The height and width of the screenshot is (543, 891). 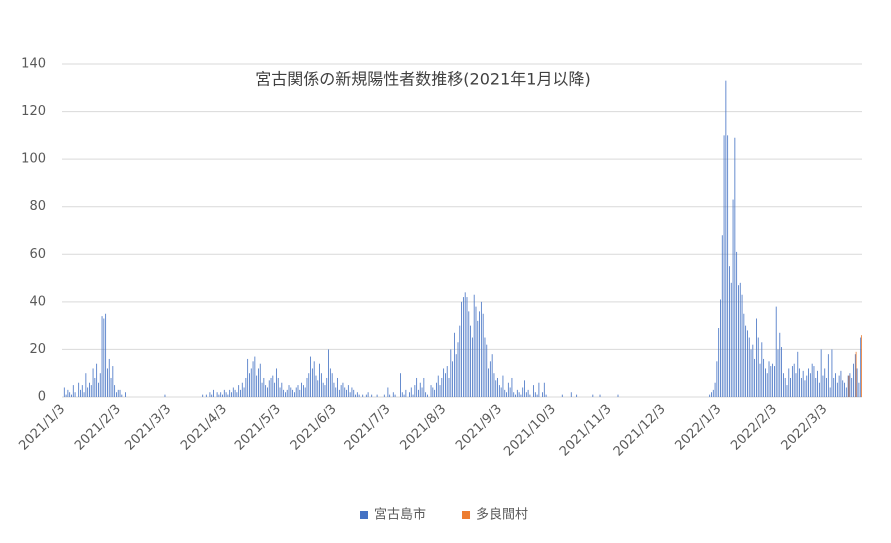 What do you see at coordinates (422, 79) in the screenshot?
I see `chart-title: 宮古関係の新規陽性者数推移(2021年1月以降)` at bounding box center [422, 79].